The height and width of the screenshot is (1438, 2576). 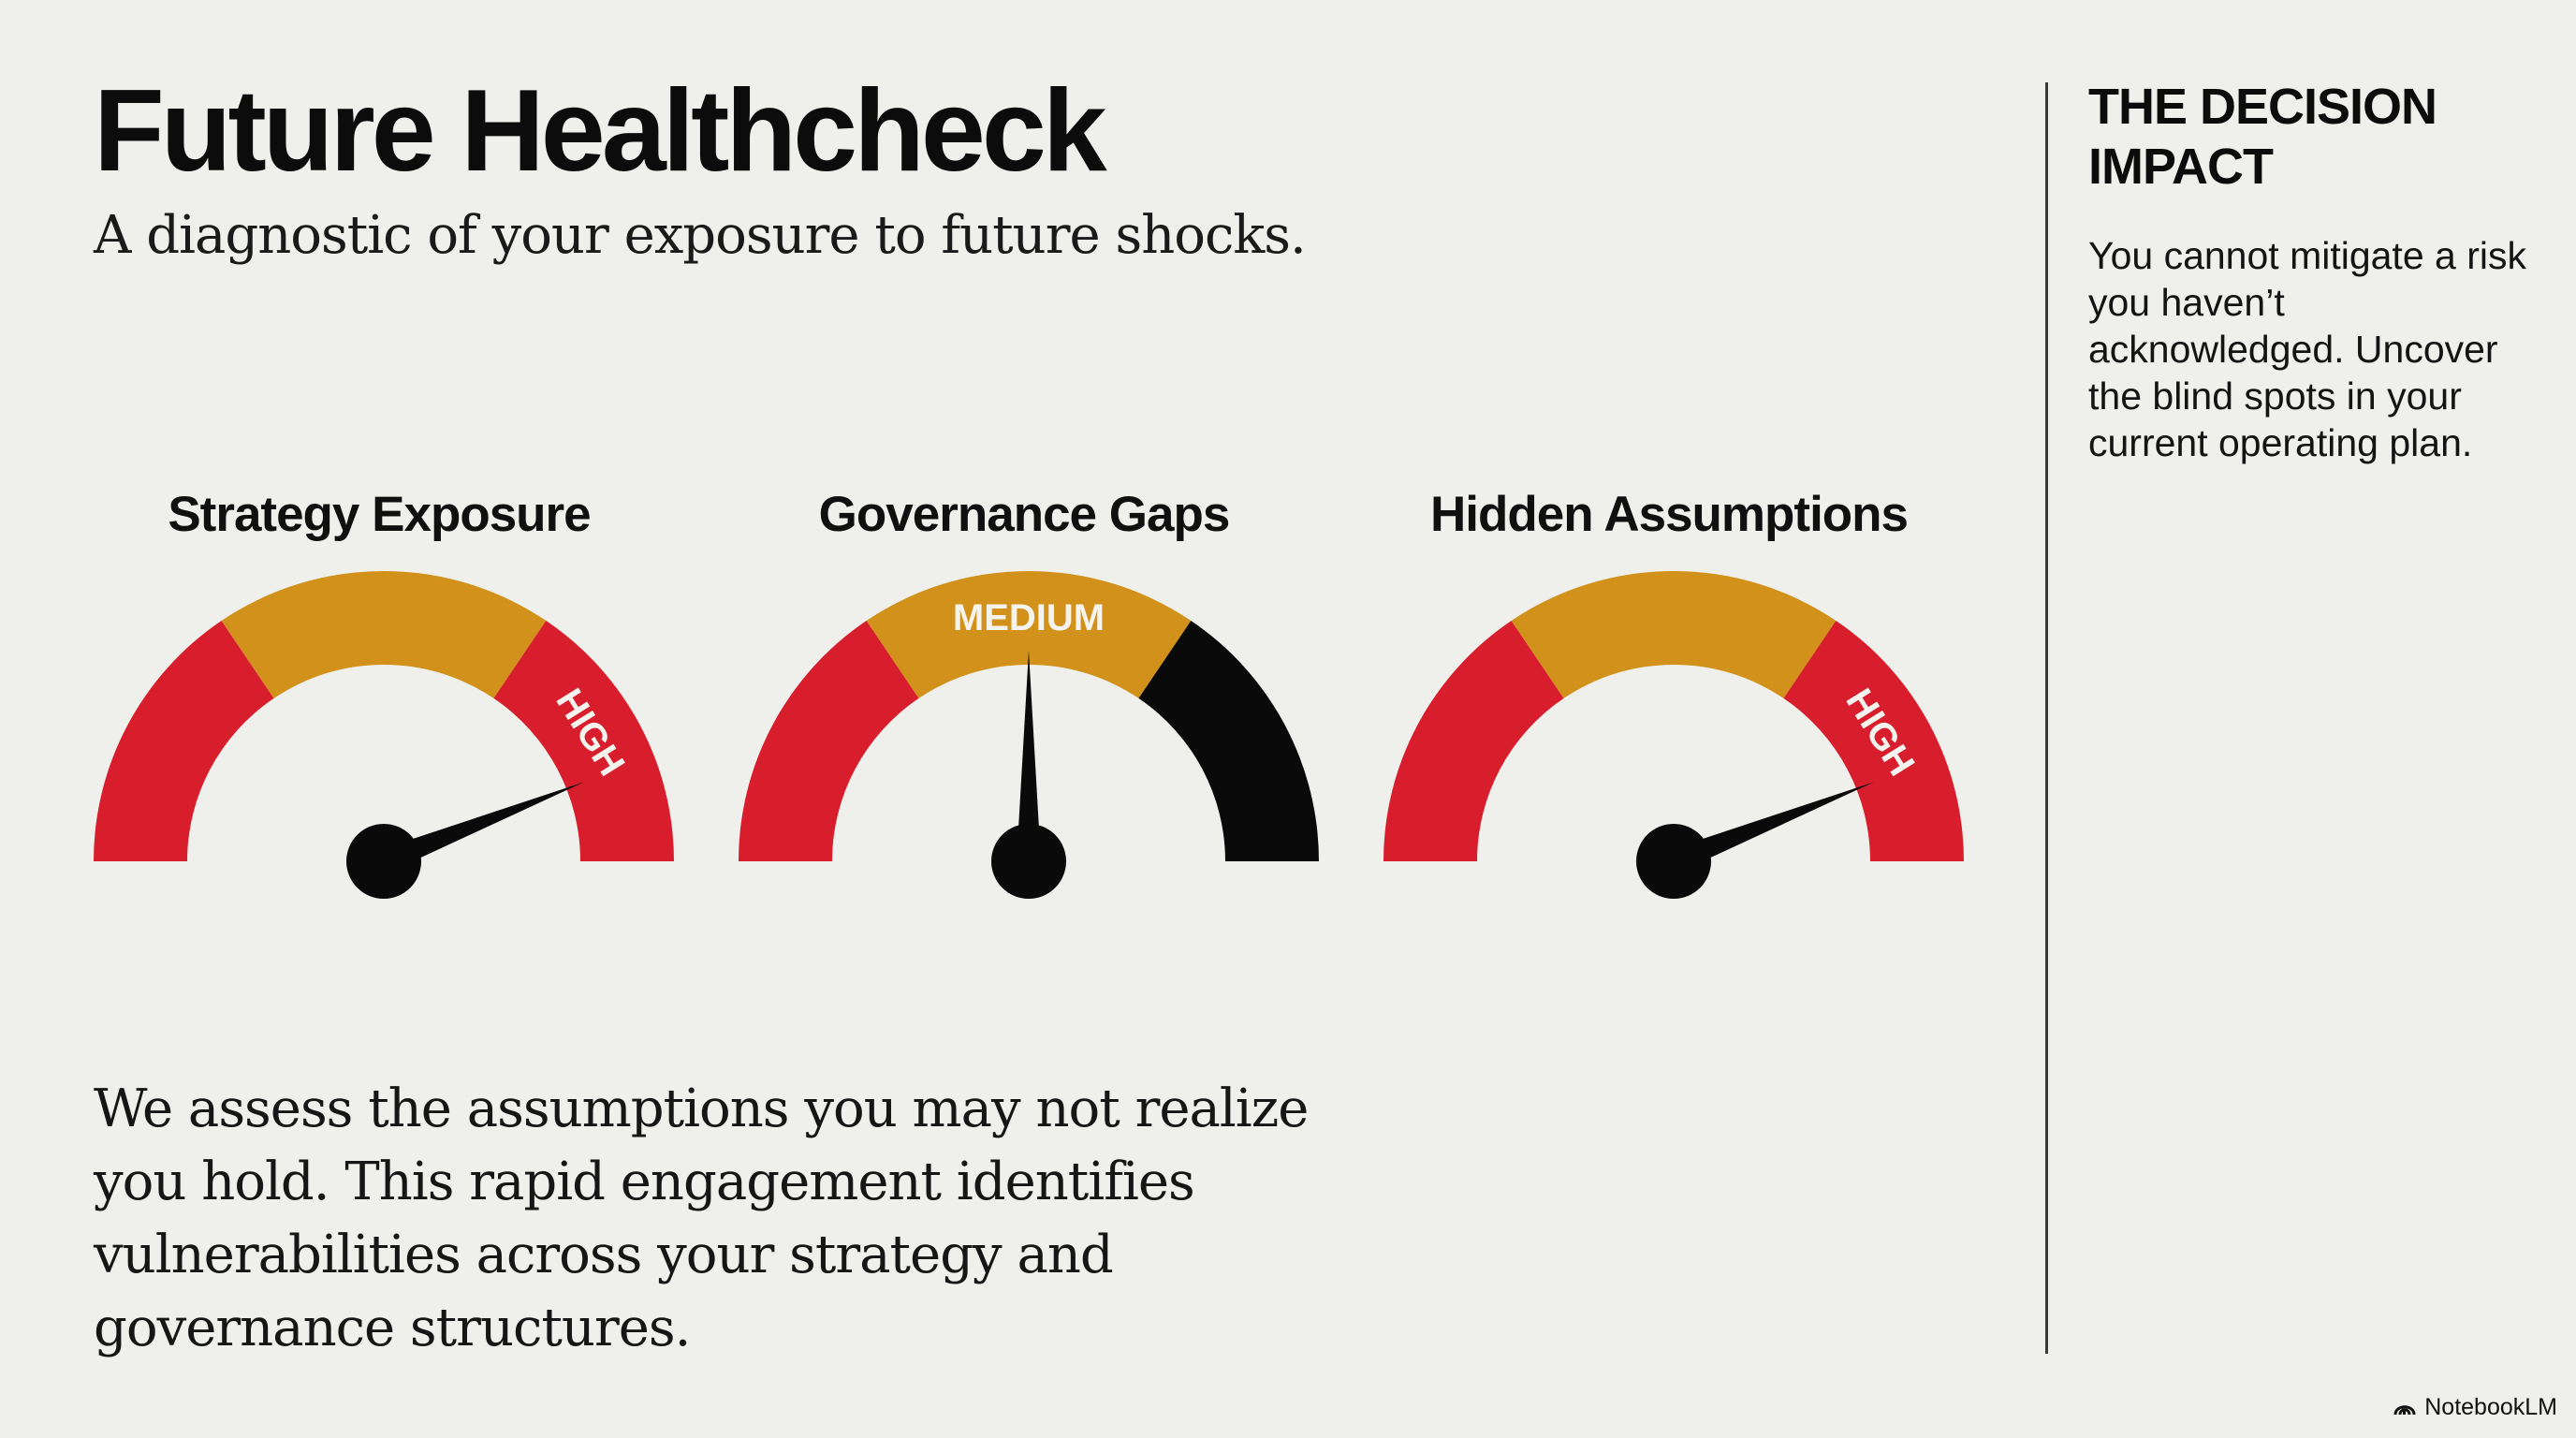 I want to click on sidebar-heading: THE DECISION IMPACT, so click(x=2262, y=137).